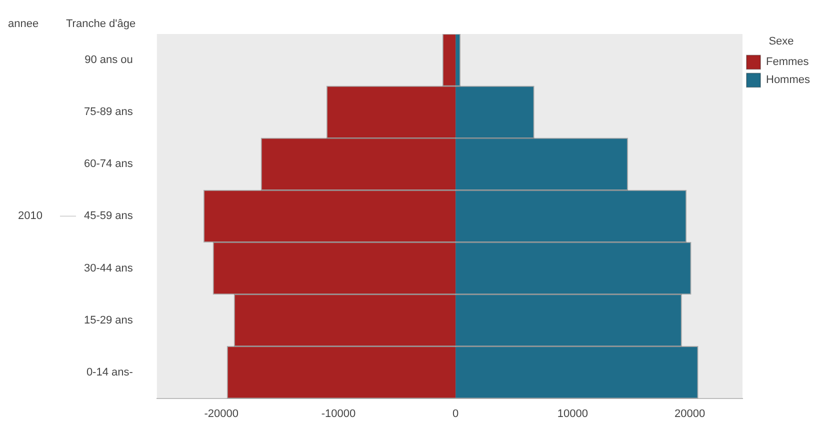  I want to click on y-tick-label: 90 ans ou, so click(108, 60).